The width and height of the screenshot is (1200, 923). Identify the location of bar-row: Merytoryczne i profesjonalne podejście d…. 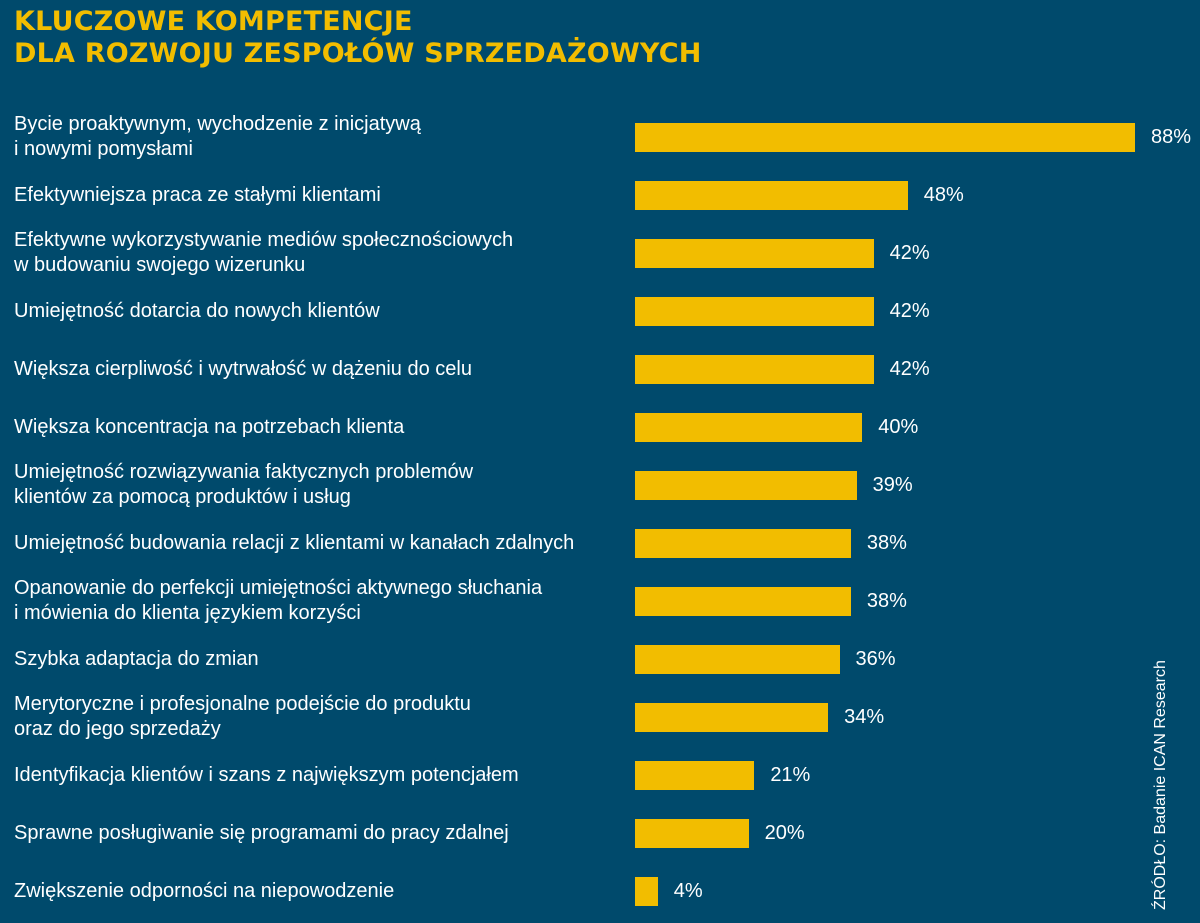
(600, 717).